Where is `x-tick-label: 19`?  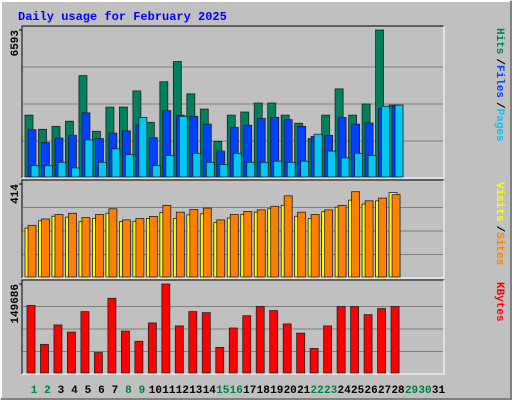 x-tick-label: 19 is located at coordinates (276, 391).